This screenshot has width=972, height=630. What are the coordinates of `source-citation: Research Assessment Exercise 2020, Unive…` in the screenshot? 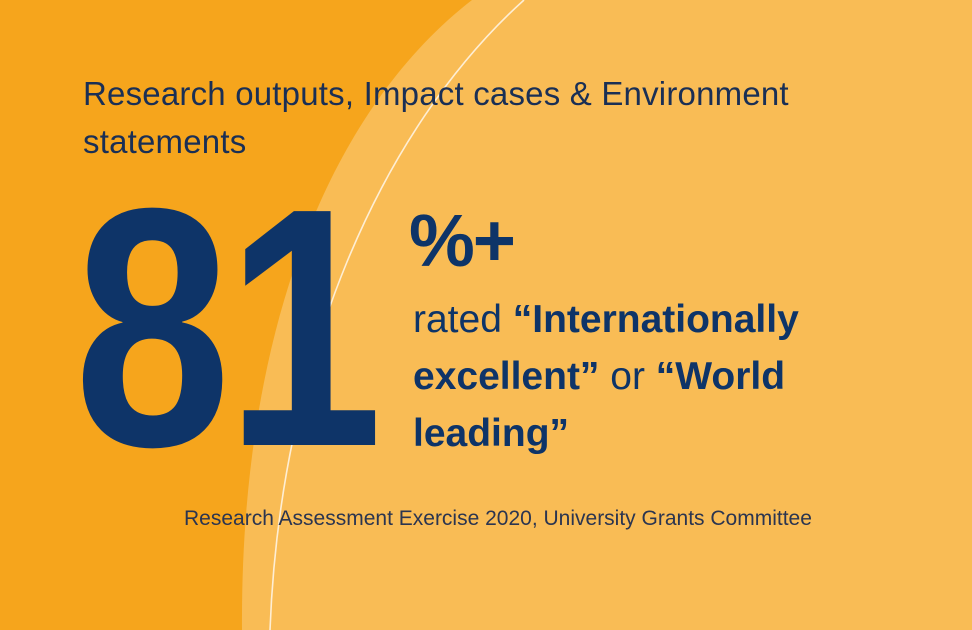 It's located at (498, 518).